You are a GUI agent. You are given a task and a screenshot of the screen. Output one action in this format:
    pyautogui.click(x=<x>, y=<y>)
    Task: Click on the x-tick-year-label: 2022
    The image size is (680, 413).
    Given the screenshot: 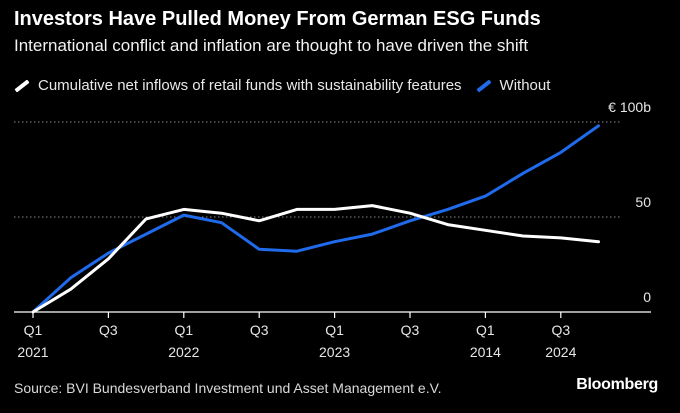 What is the action you would take?
    pyautogui.click(x=183, y=352)
    